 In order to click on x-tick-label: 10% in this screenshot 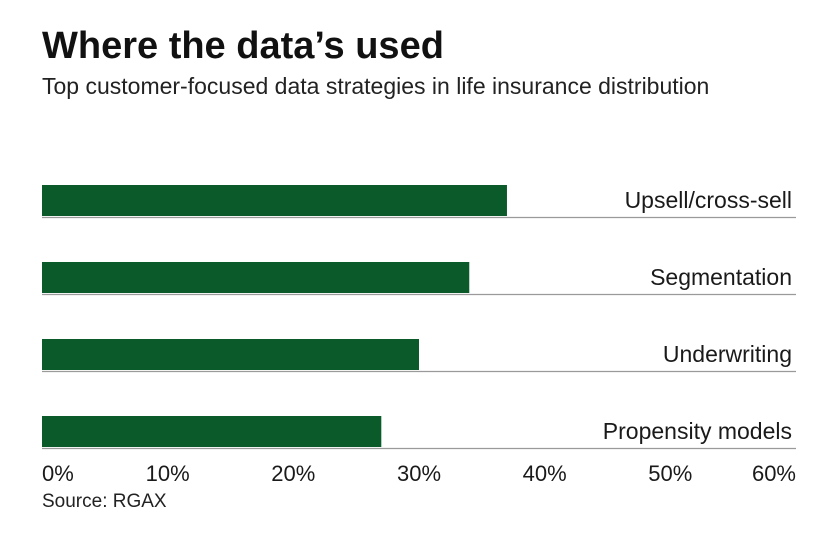, I will do `click(168, 473)`.